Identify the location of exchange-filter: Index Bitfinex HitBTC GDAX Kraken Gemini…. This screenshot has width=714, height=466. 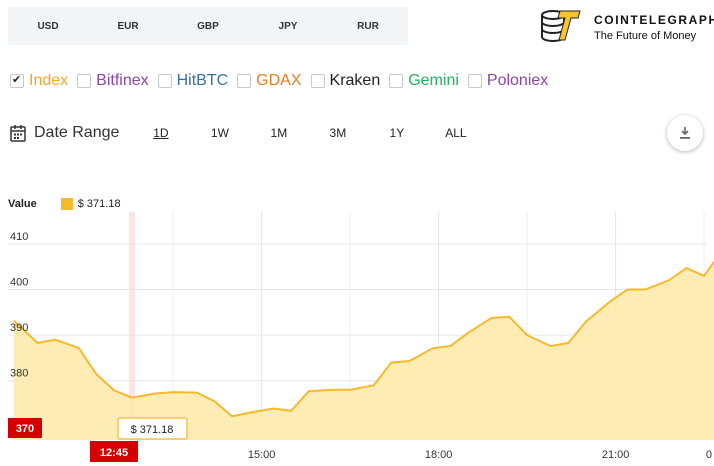
(283, 81).